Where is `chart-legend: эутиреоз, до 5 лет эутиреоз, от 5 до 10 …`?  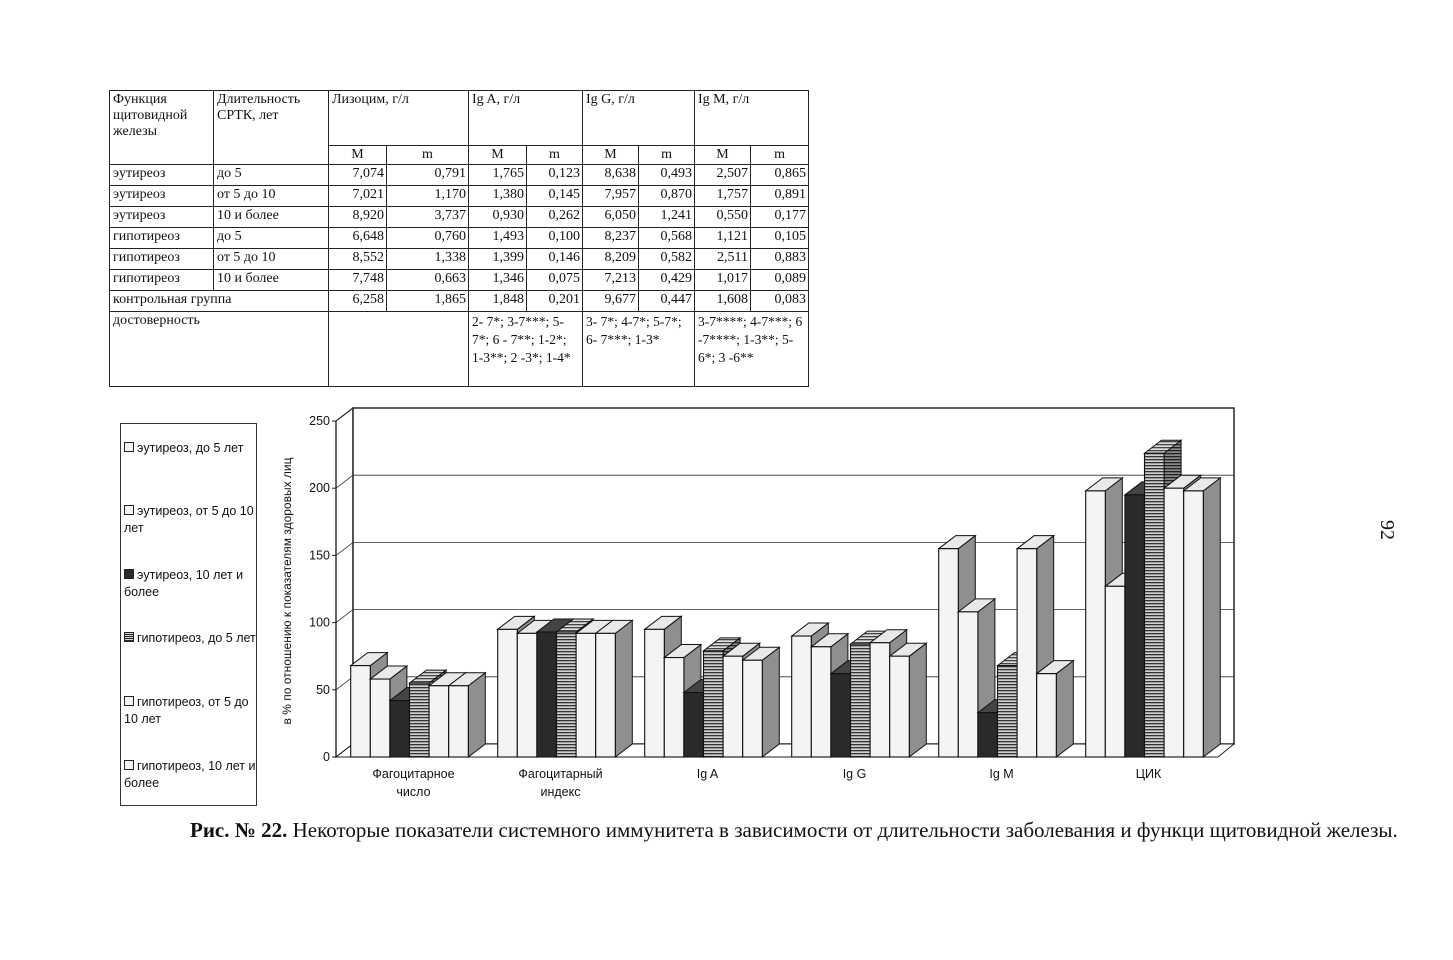 chart-legend: эутиреоз, до 5 лет эутиреоз, от 5 до 10 … is located at coordinates (188, 614).